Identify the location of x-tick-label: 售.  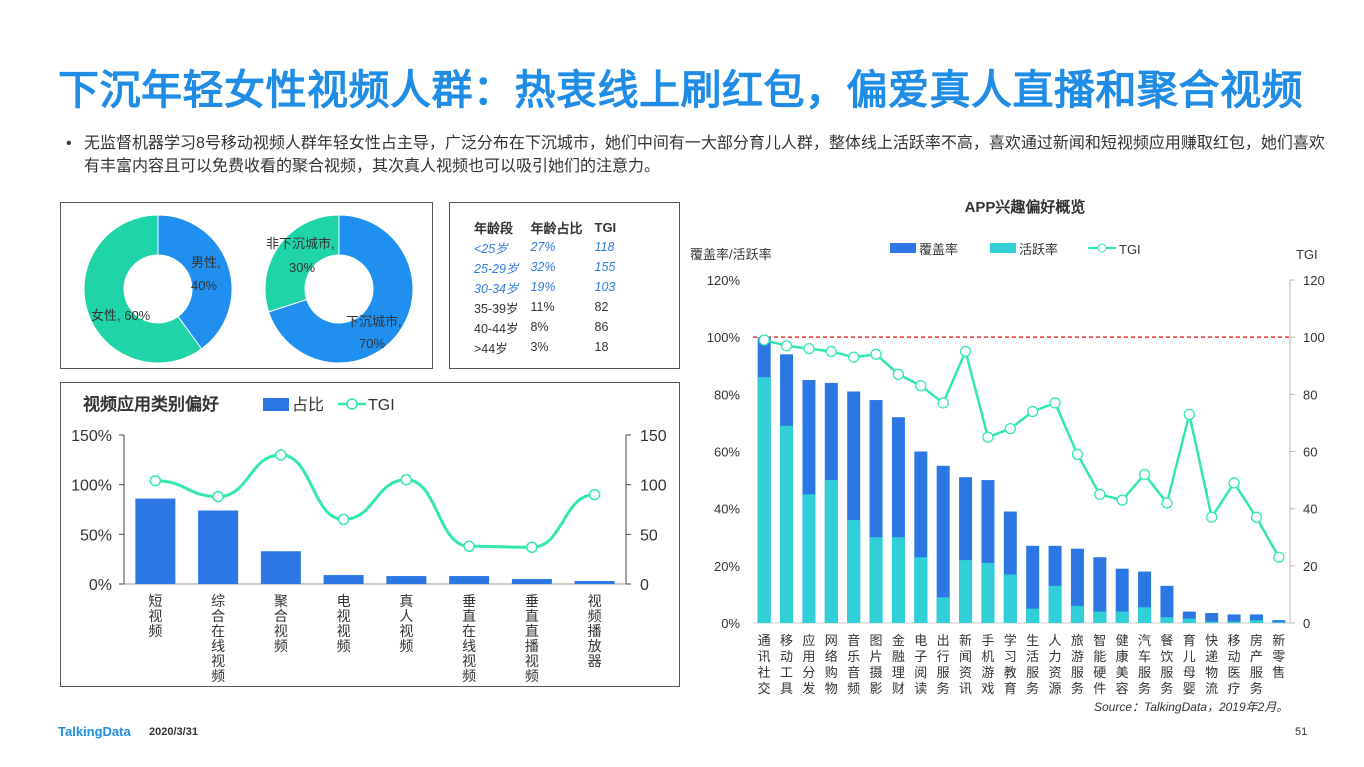
(1278, 672).